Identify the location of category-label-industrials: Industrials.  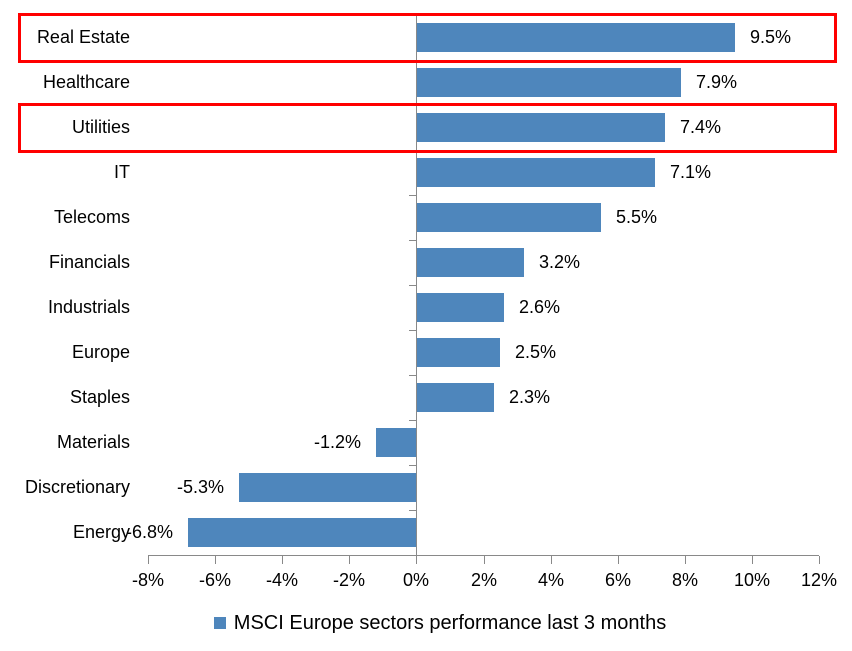
(88, 307).